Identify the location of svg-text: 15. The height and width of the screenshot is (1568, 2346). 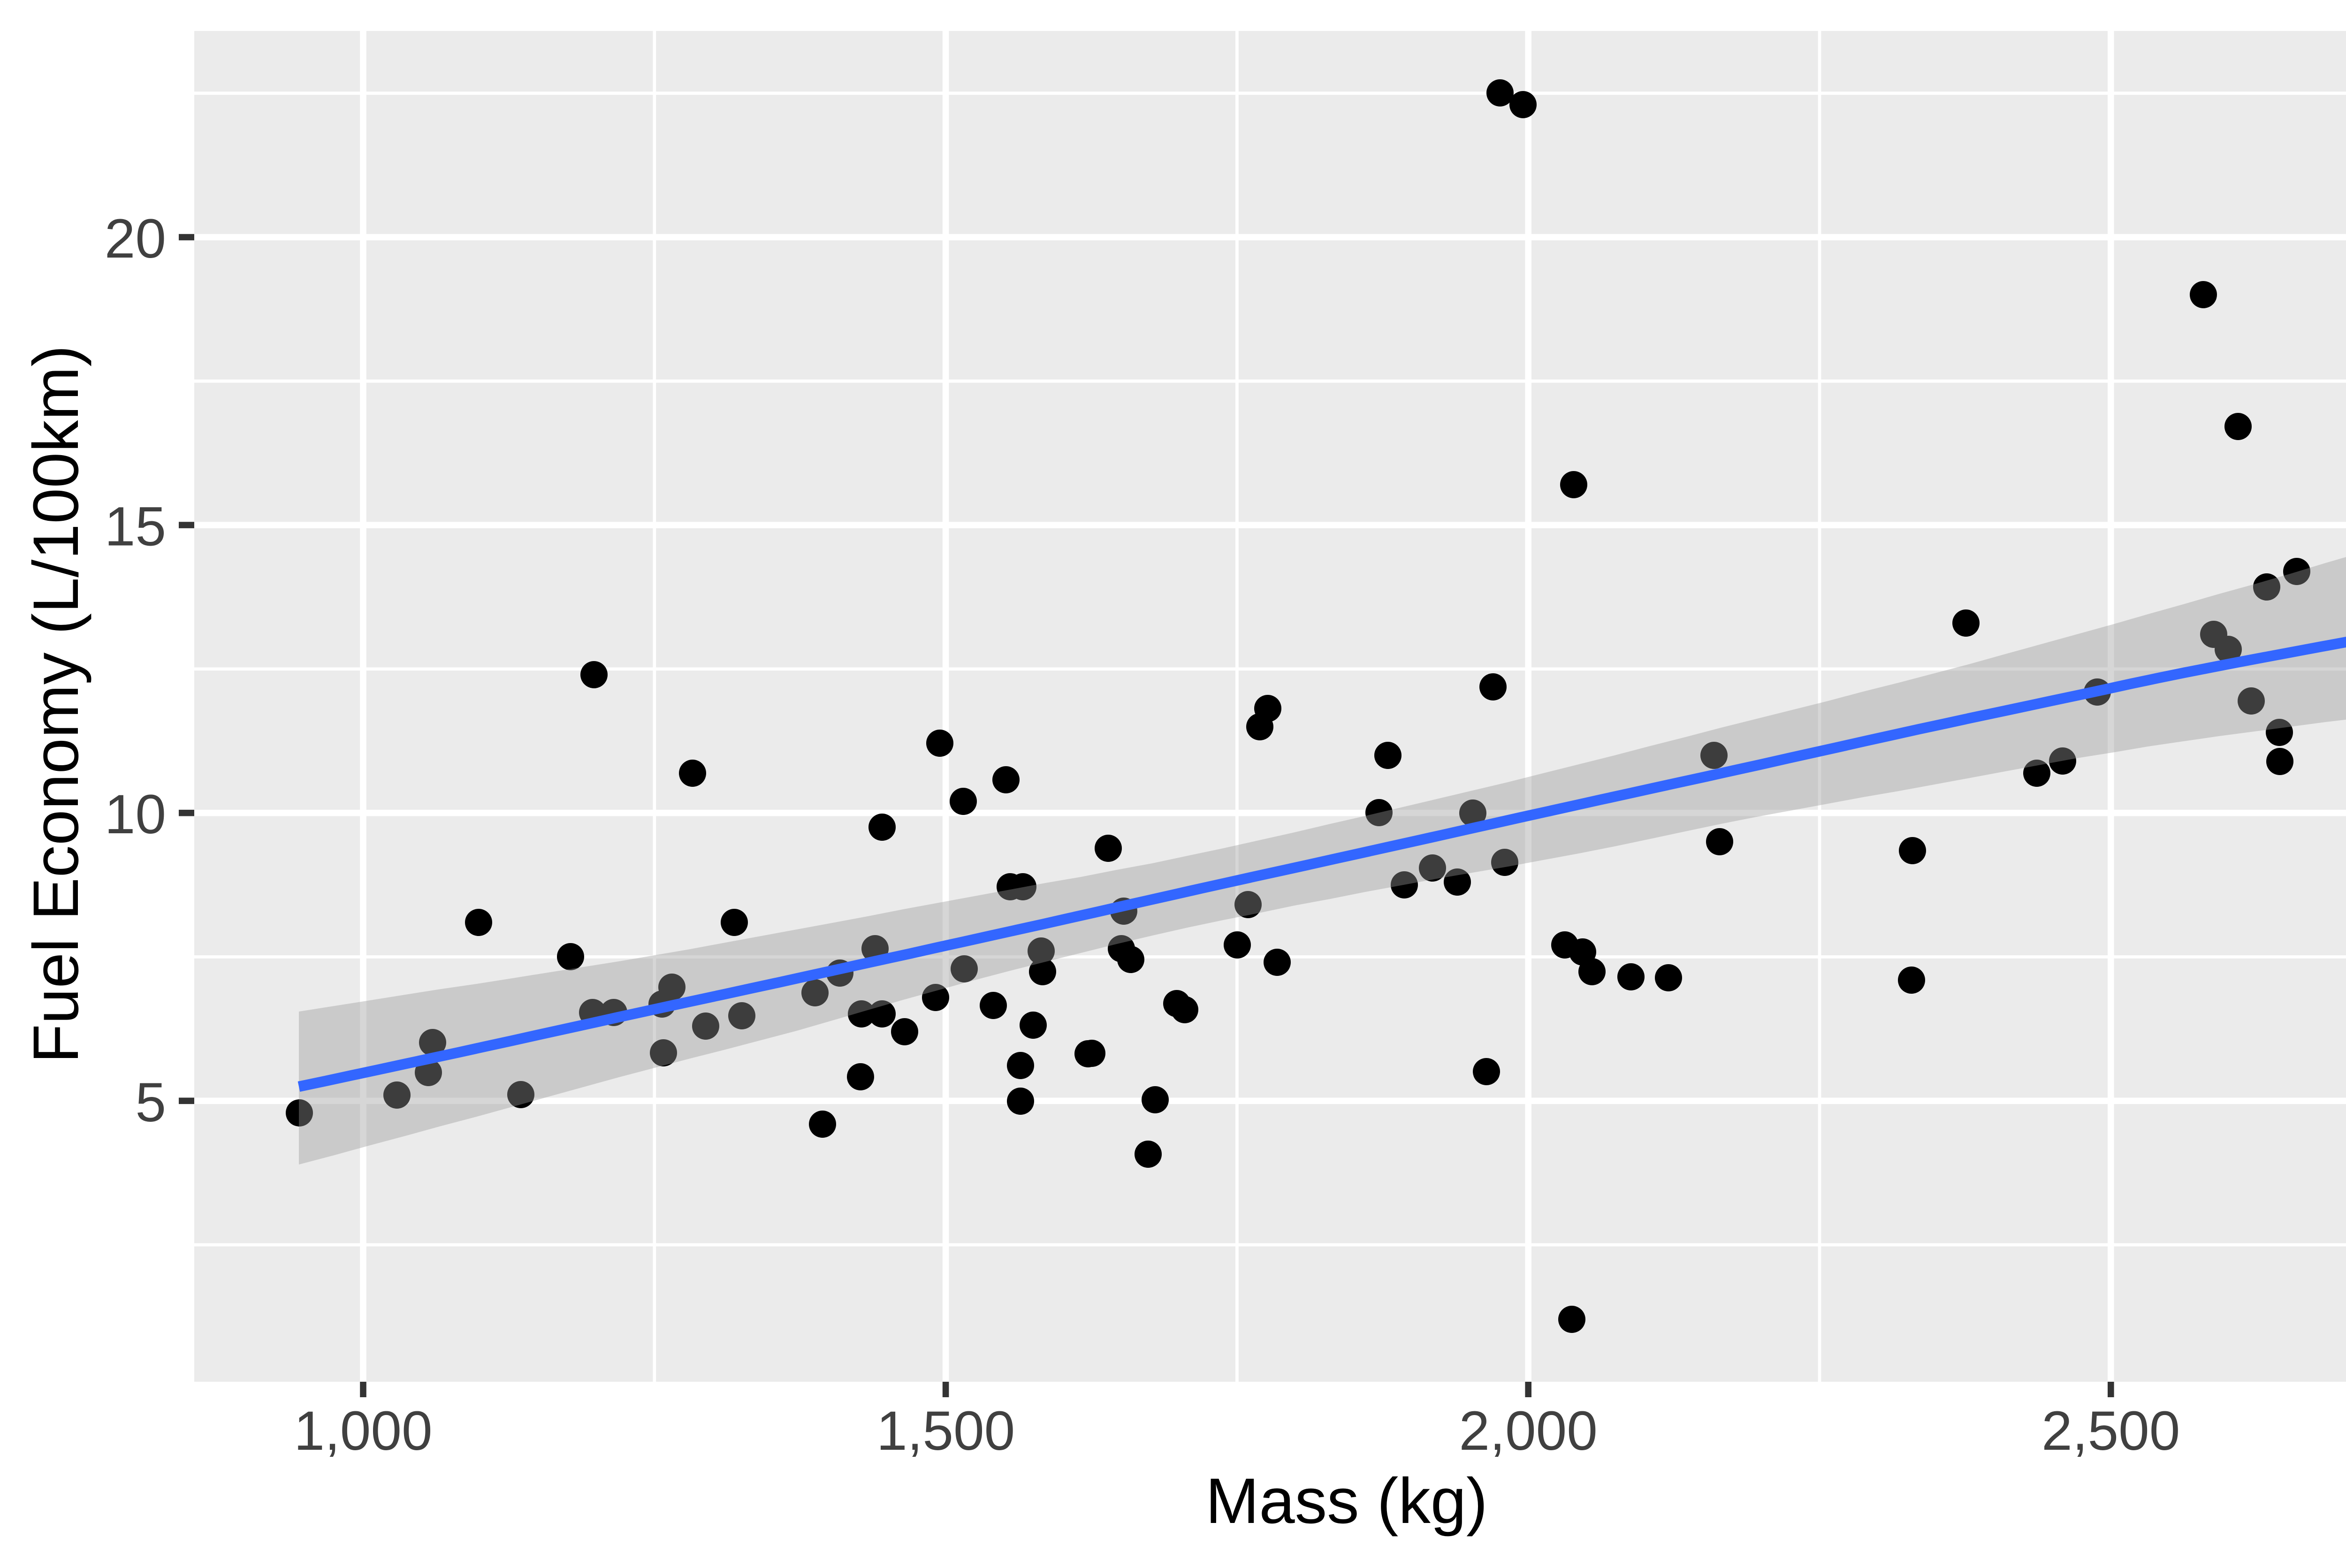
(135, 527).